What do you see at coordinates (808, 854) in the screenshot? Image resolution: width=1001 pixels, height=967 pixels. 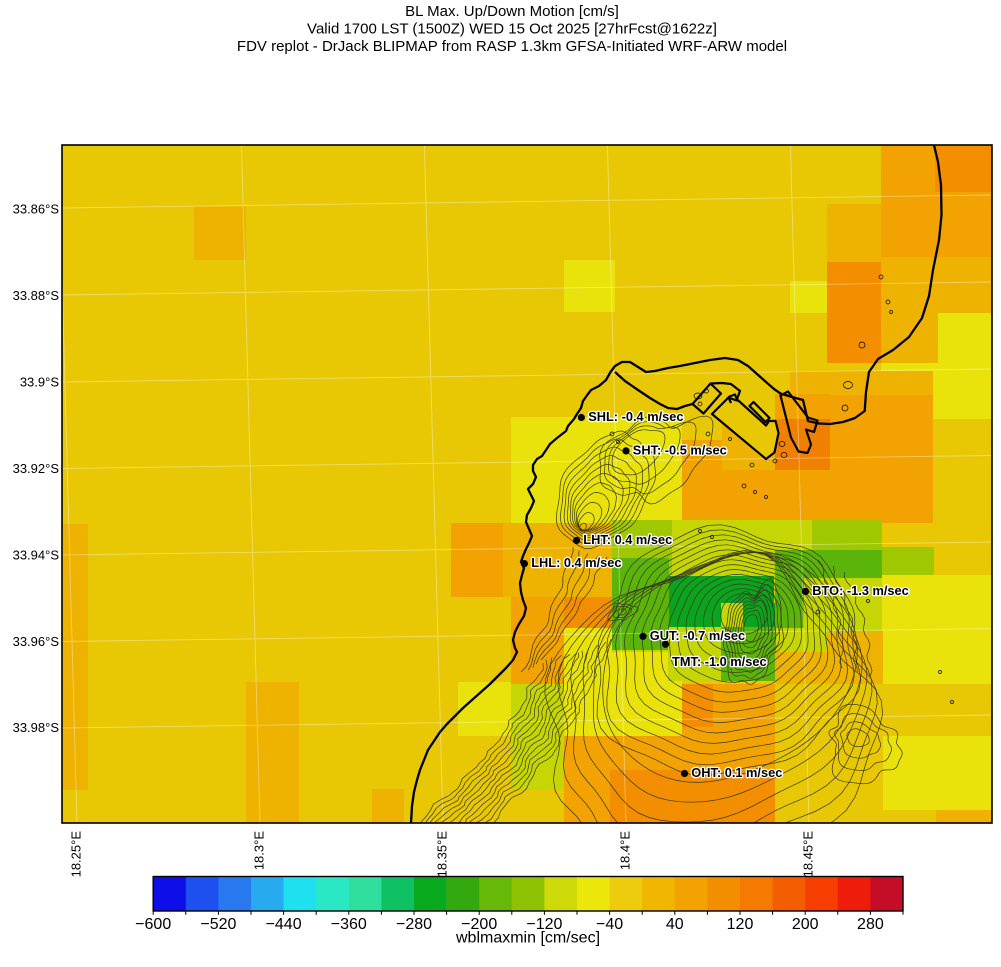 I see `svg-text: 18.45°E` at bounding box center [808, 854].